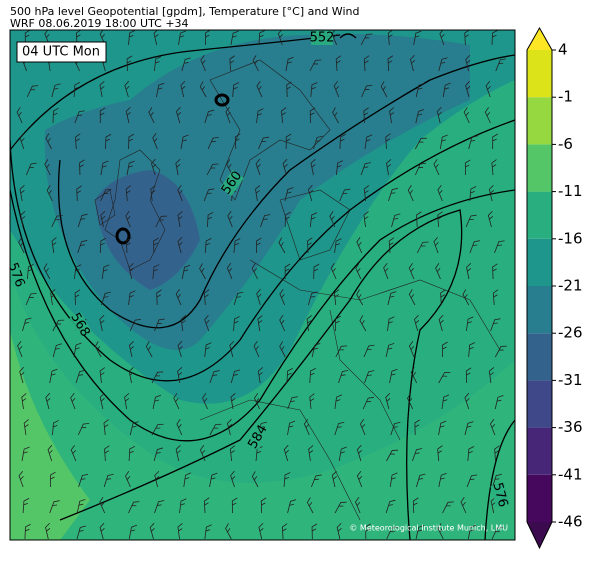 This screenshot has width=603, height=562. What do you see at coordinates (99, 23) in the screenshot?
I see `subtitle: WRF 08.06.2019 18:00 UTC +34` at bounding box center [99, 23].